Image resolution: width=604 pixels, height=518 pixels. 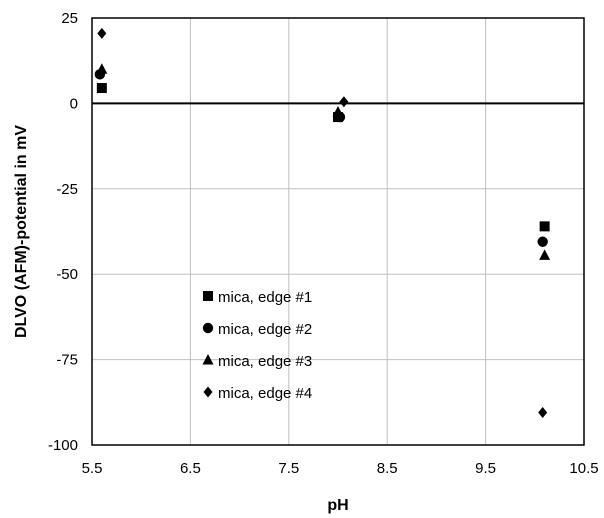 I want to click on x-tick-label: 8.5, so click(x=387, y=468).